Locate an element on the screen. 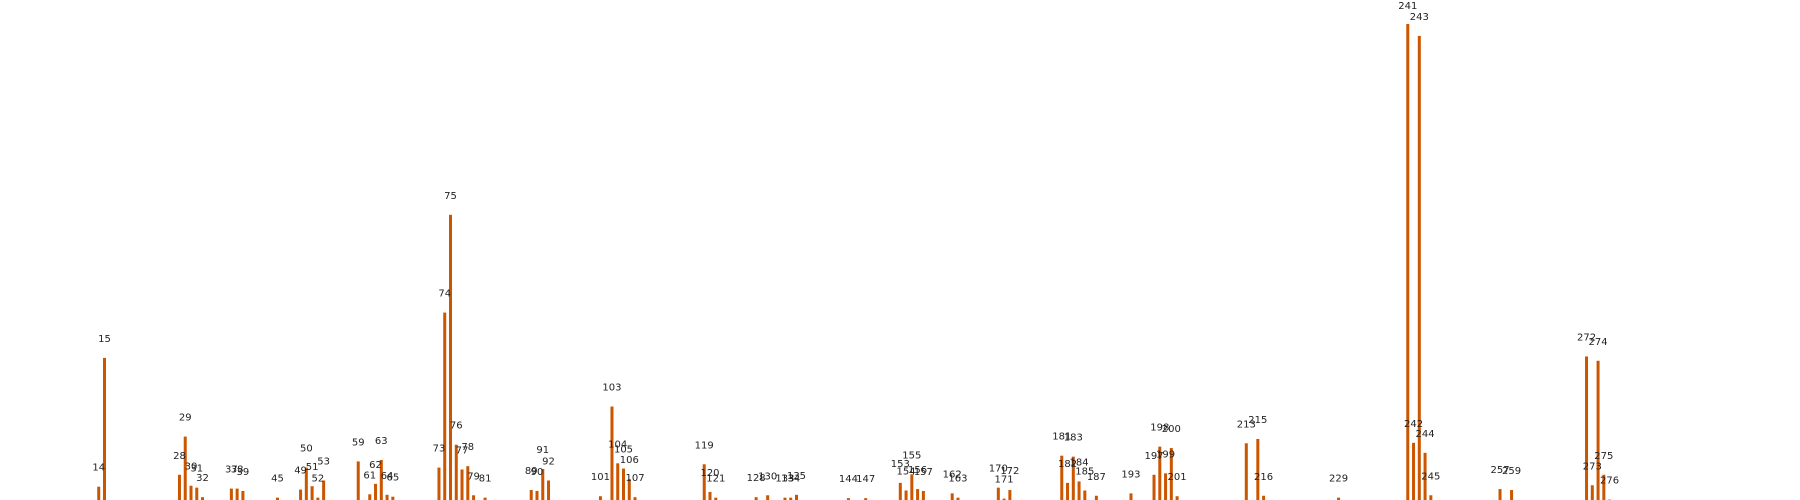  bar-label-184: 184 is located at coordinates (1079, 462).